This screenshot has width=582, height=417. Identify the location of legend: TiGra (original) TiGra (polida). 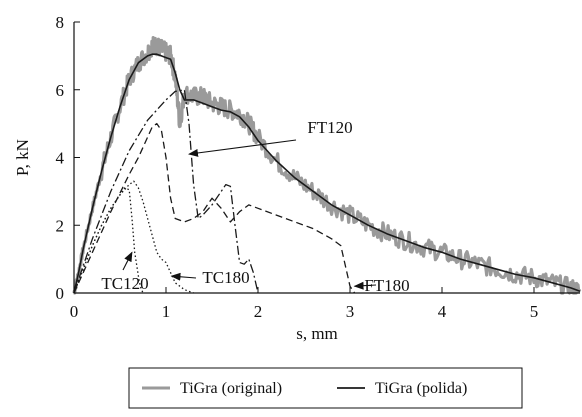
(325, 388).